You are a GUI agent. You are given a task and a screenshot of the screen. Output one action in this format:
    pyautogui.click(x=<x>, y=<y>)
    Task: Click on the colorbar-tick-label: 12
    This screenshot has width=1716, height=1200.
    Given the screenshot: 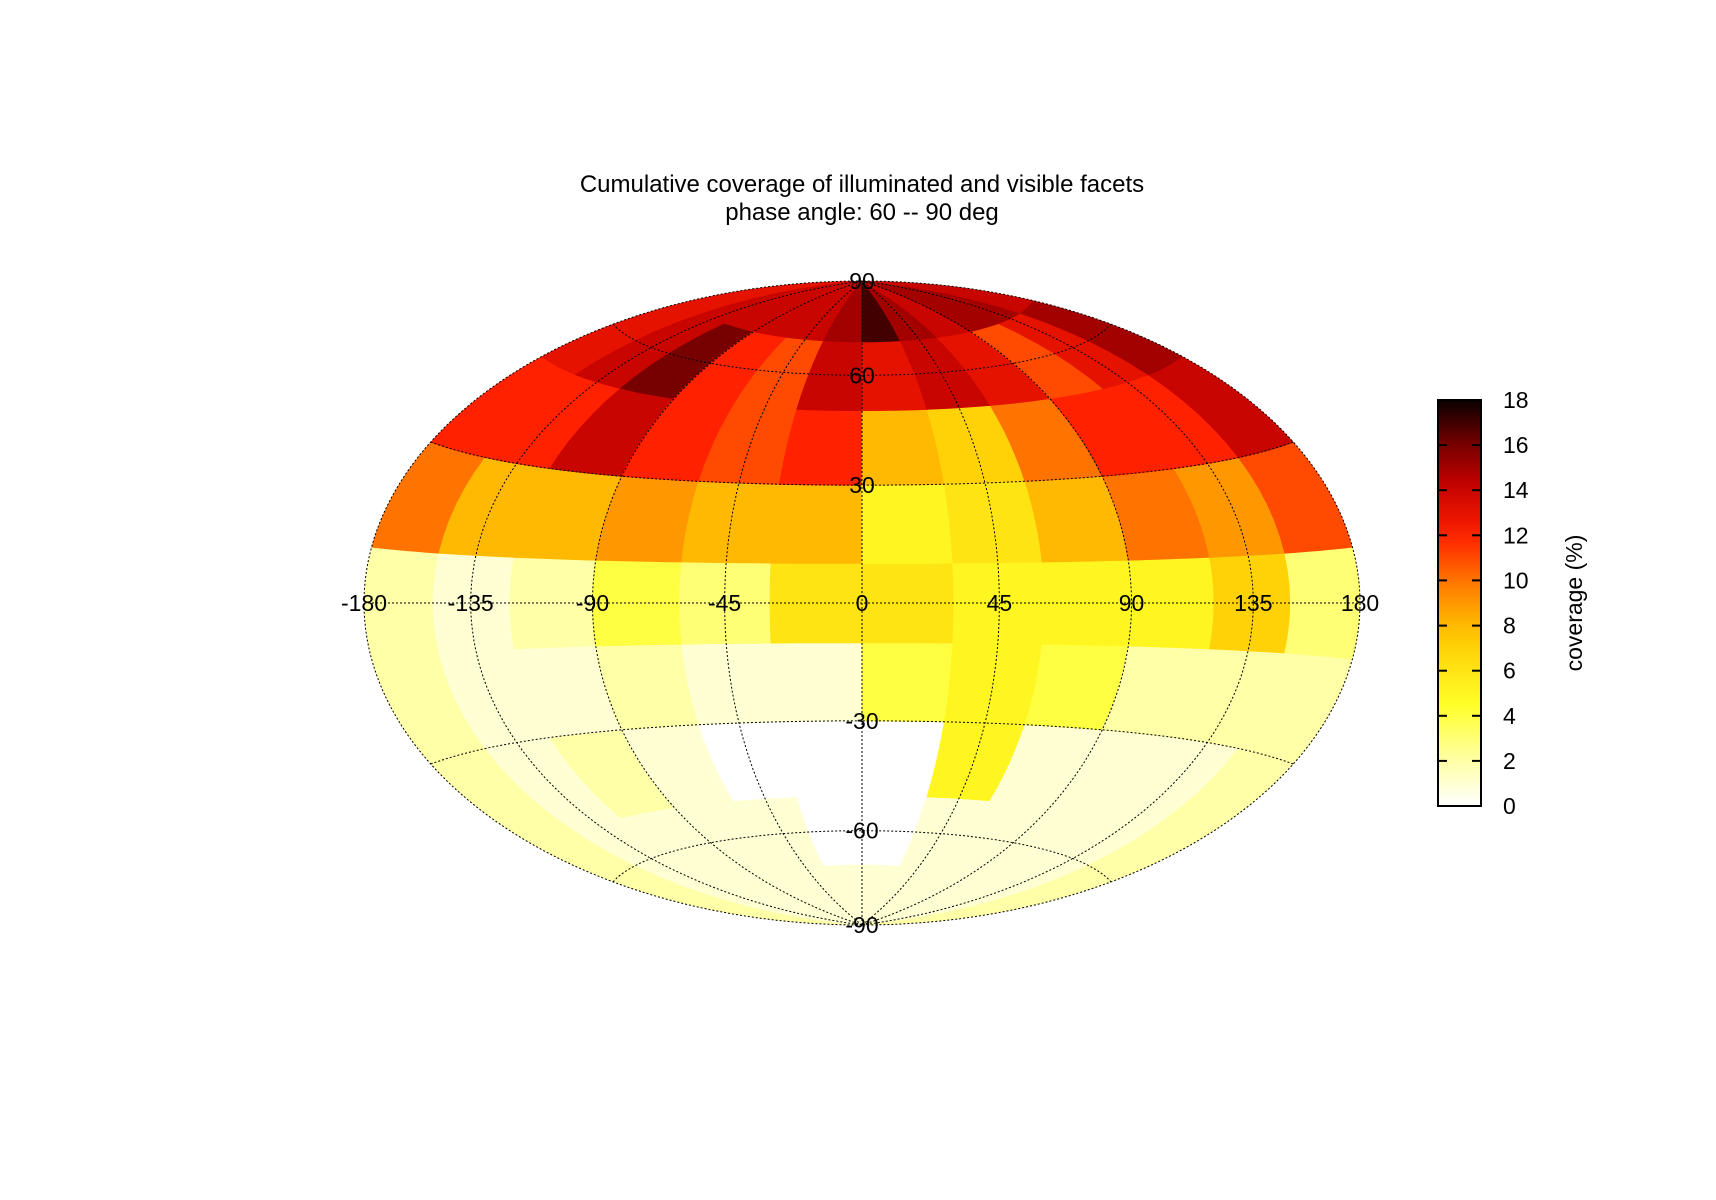 What is the action you would take?
    pyautogui.click(x=1516, y=535)
    